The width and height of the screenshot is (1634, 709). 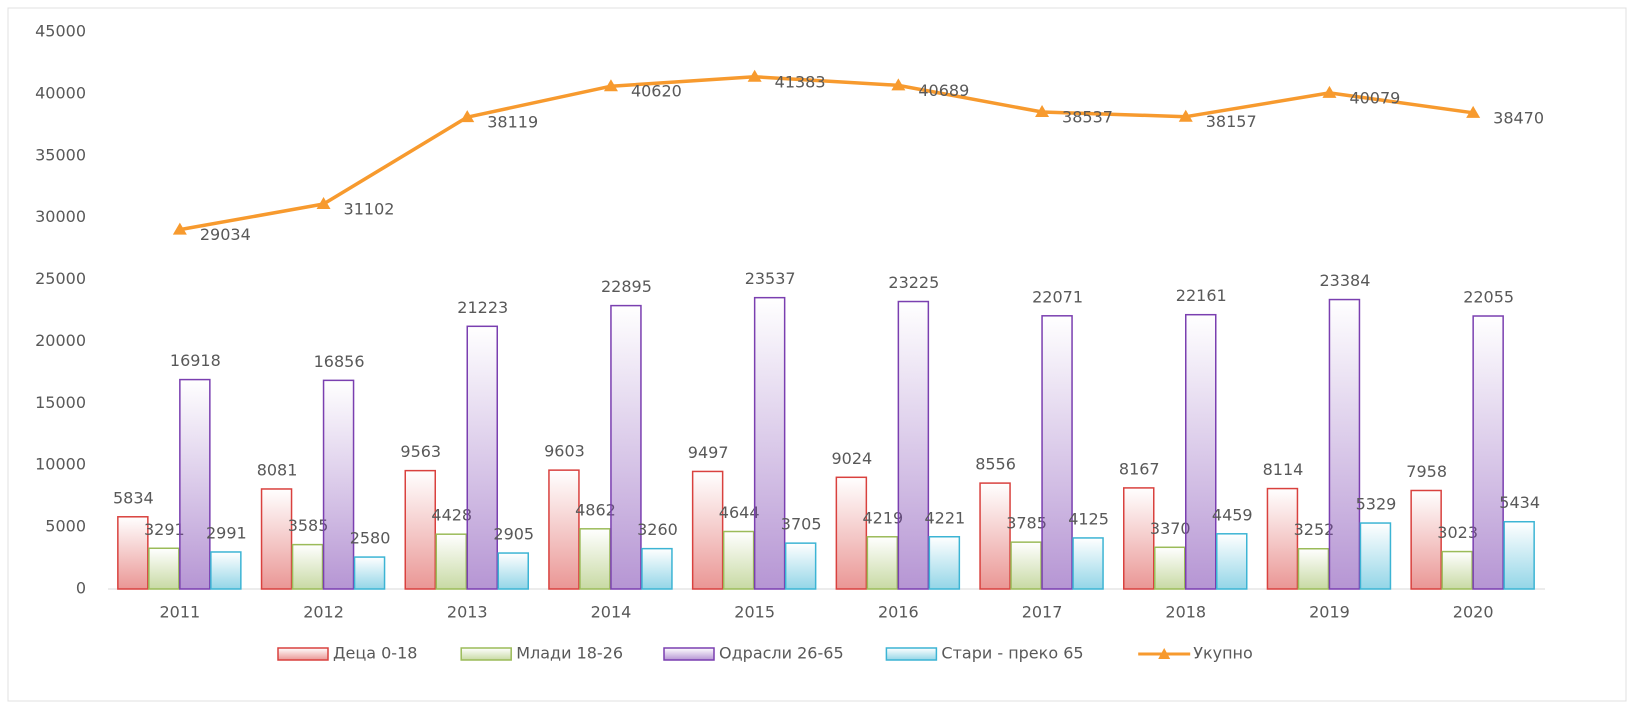 I want to click on data-label: 40620, so click(x=656, y=91).